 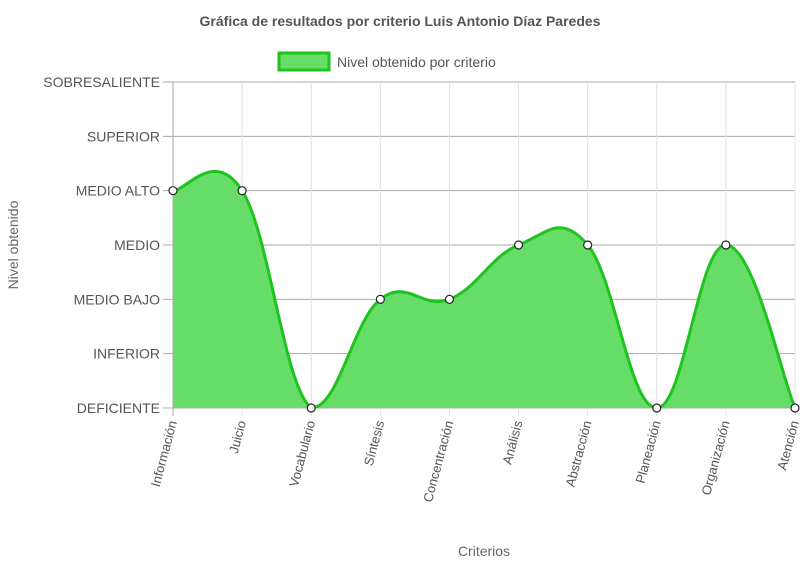 What do you see at coordinates (648, 452) in the screenshot?
I see `x-tick-label: Planeación` at bounding box center [648, 452].